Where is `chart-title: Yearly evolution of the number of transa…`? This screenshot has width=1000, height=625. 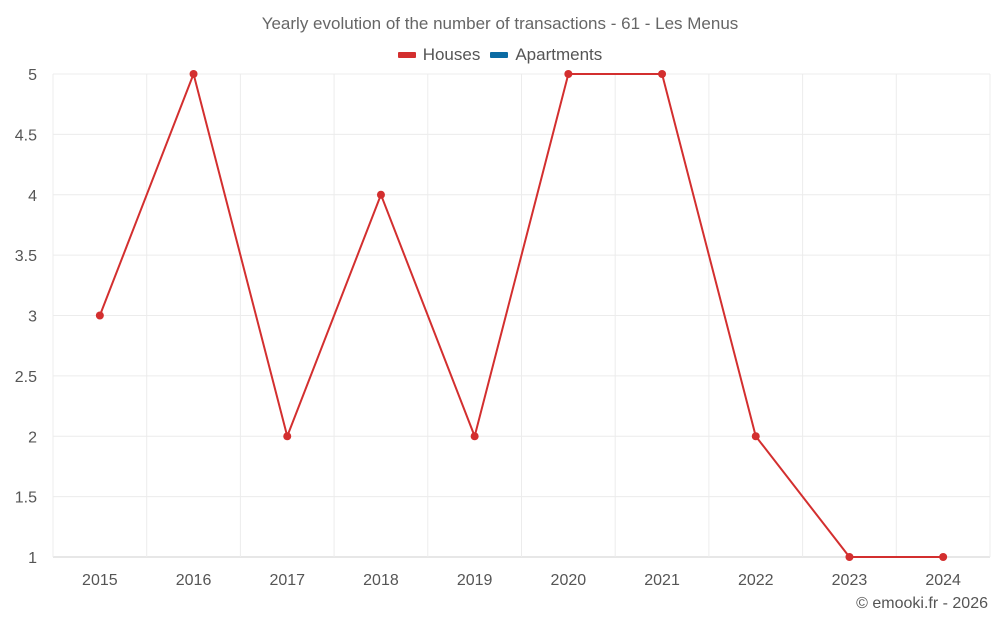
chart-title: Yearly evolution of the number of transa… is located at coordinates (500, 23).